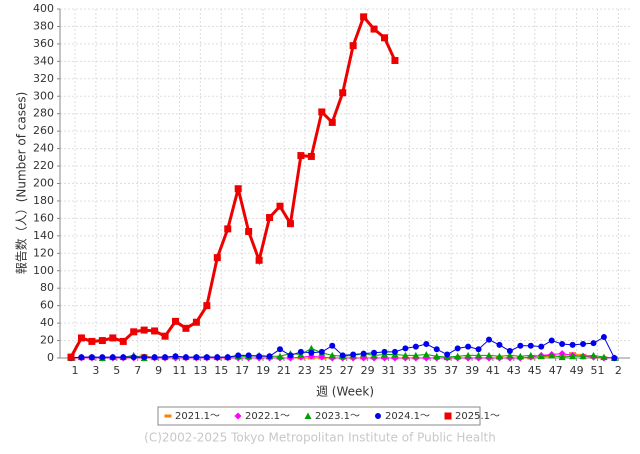  Describe the element at coordinates (618, 370) in the screenshot. I see `x-tick-label: 2` at that location.